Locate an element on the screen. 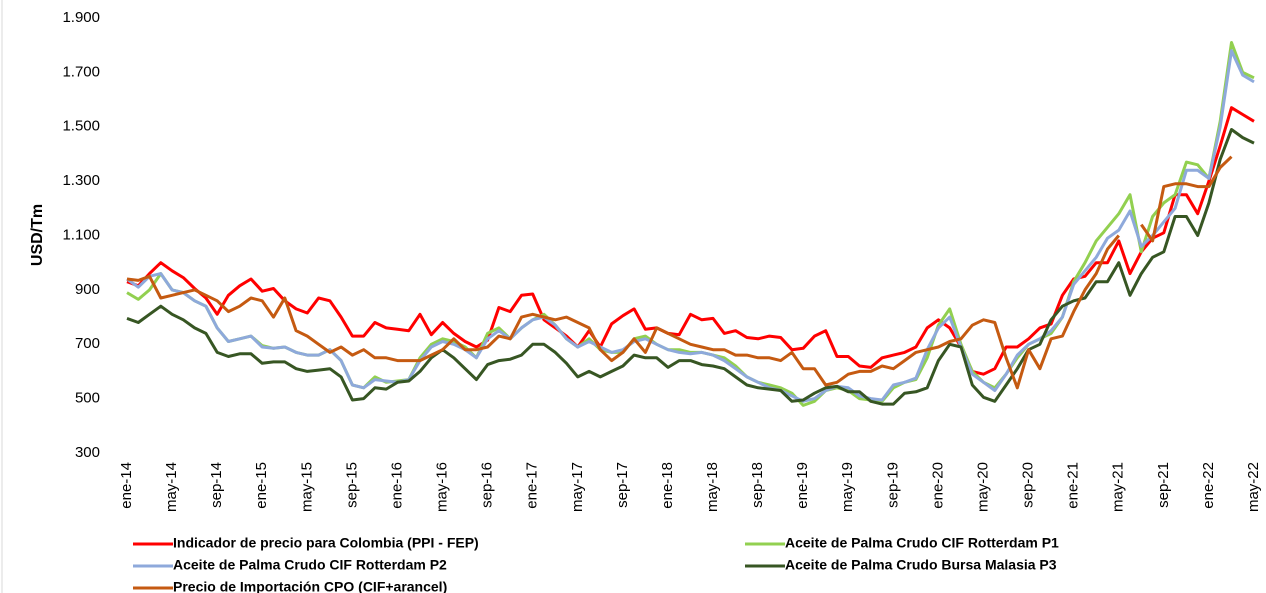  y-tick-label: 1.500 is located at coordinates (81, 126).